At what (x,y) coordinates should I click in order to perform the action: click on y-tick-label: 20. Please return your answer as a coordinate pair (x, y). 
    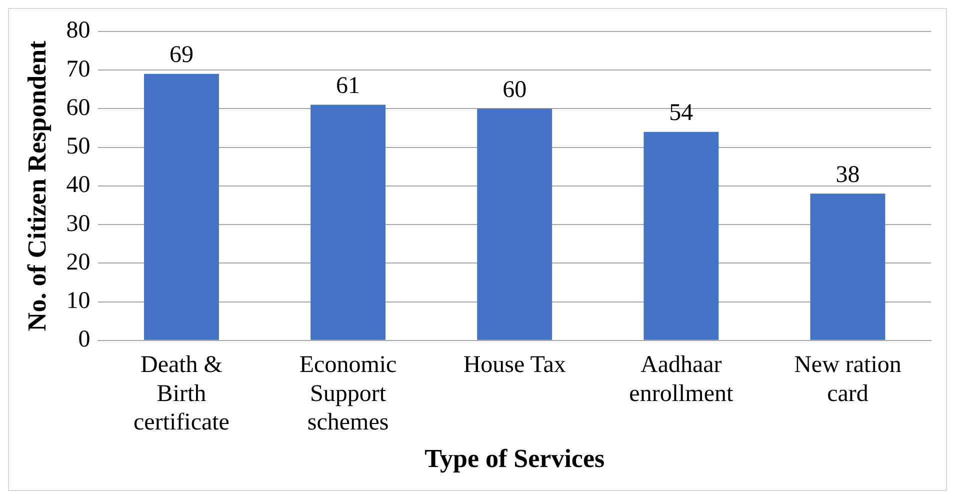
    Looking at the image, I should click on (78, 262).